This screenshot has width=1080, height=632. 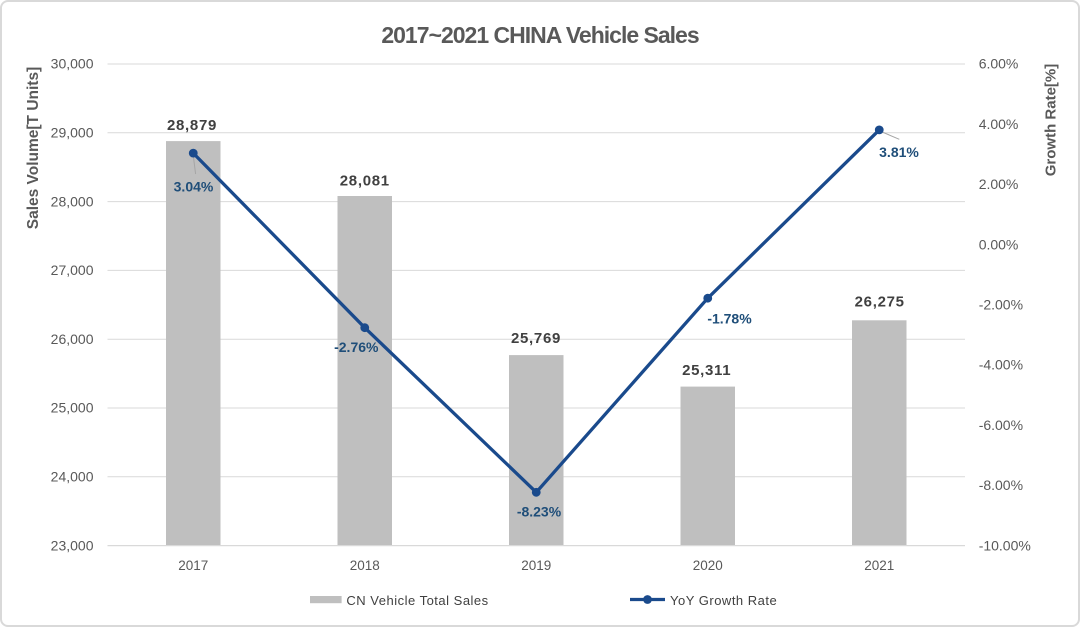 What do you see at coordinates (365, 565) in the screenshot?
I see `svg-text: 2018` at bounding box center [365, 565].